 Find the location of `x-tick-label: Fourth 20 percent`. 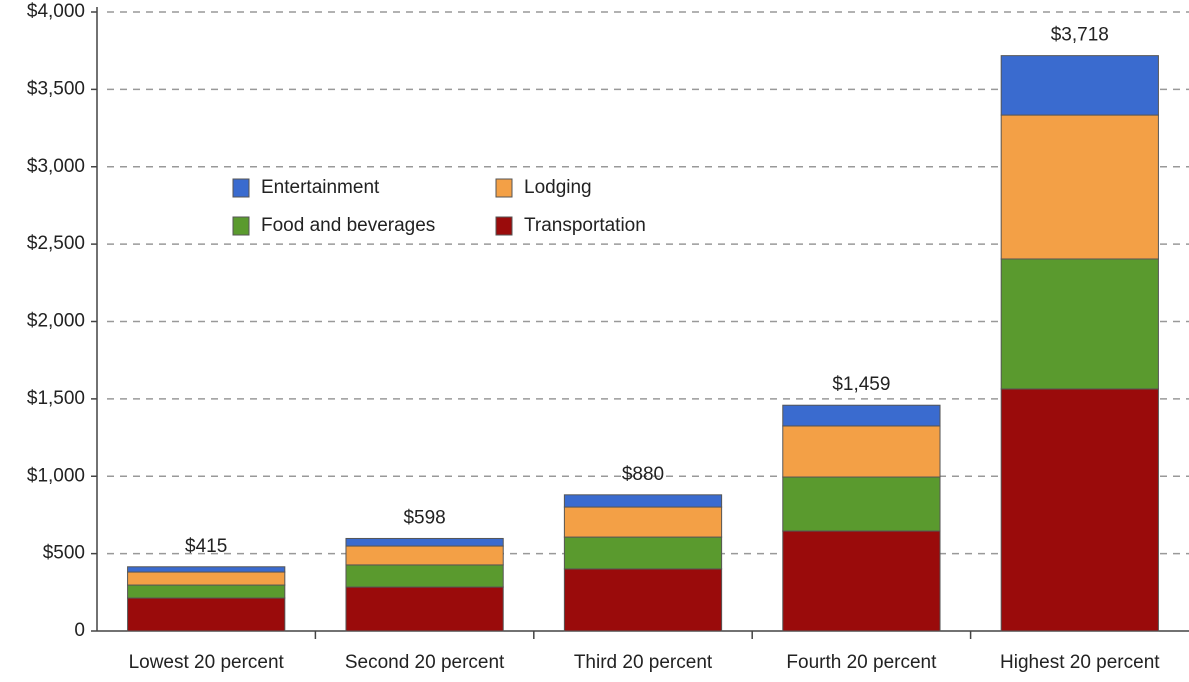

x-tick-label: Fourth 20 percent is located at coordinates (861, 662).